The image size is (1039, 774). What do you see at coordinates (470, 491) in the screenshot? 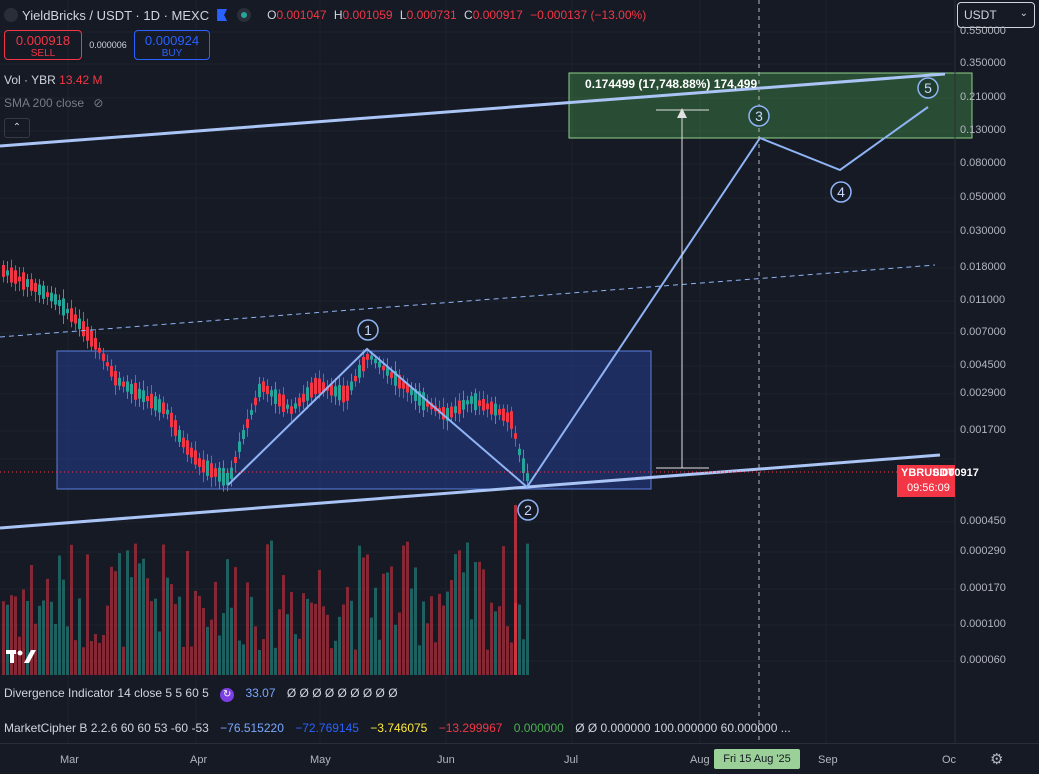
I see `channel-lower-line` at bounding box center [470, 491].